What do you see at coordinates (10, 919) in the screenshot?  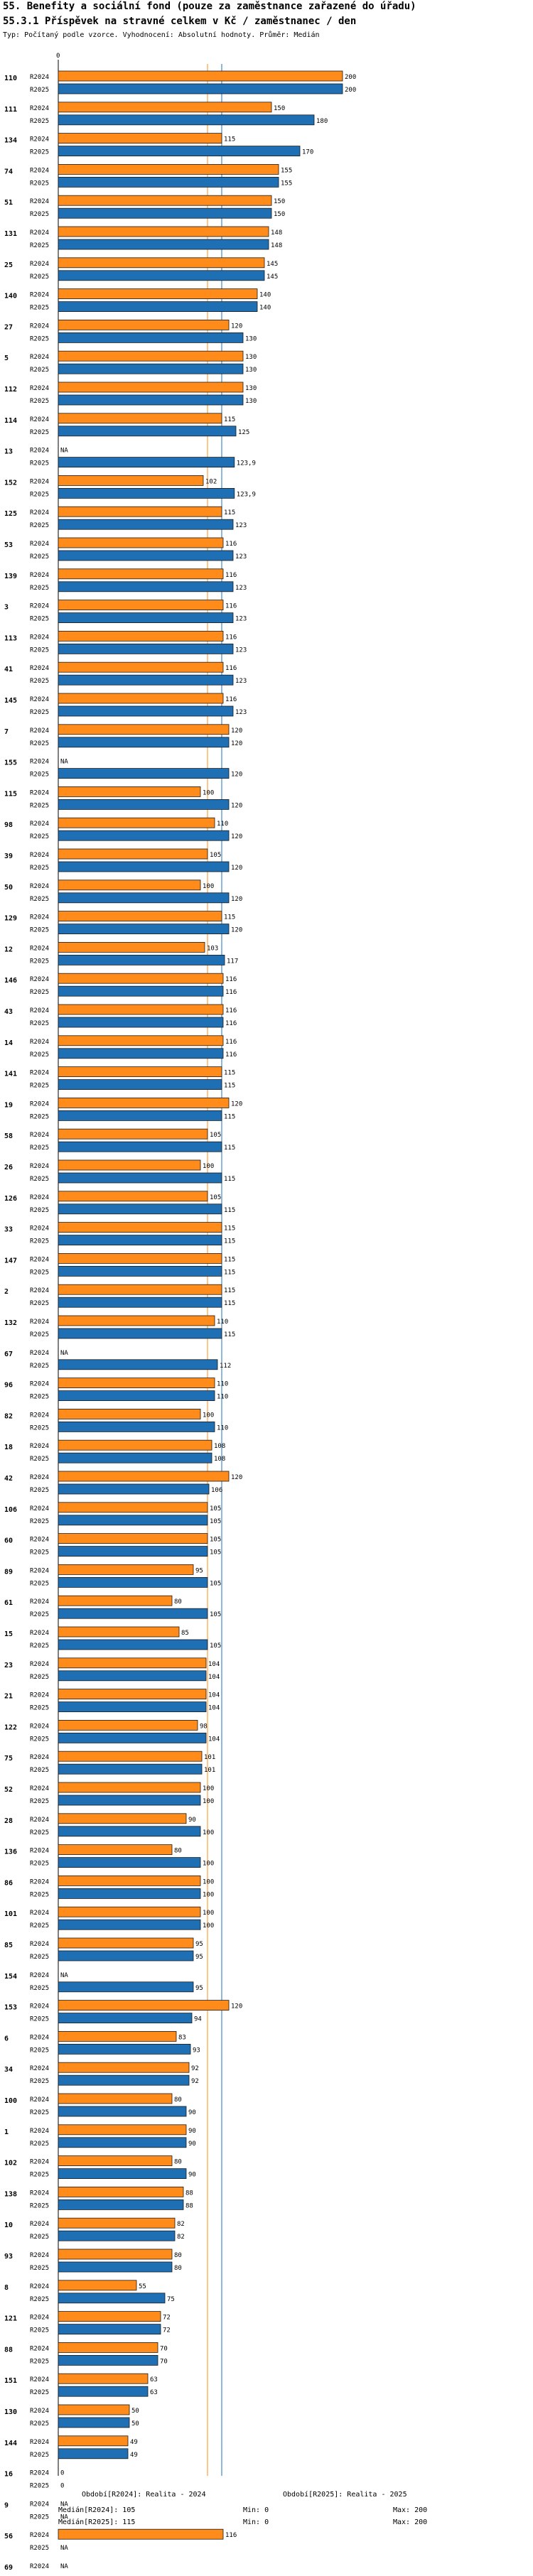 I see `category-label: 129` at bounding box center [10, 919].